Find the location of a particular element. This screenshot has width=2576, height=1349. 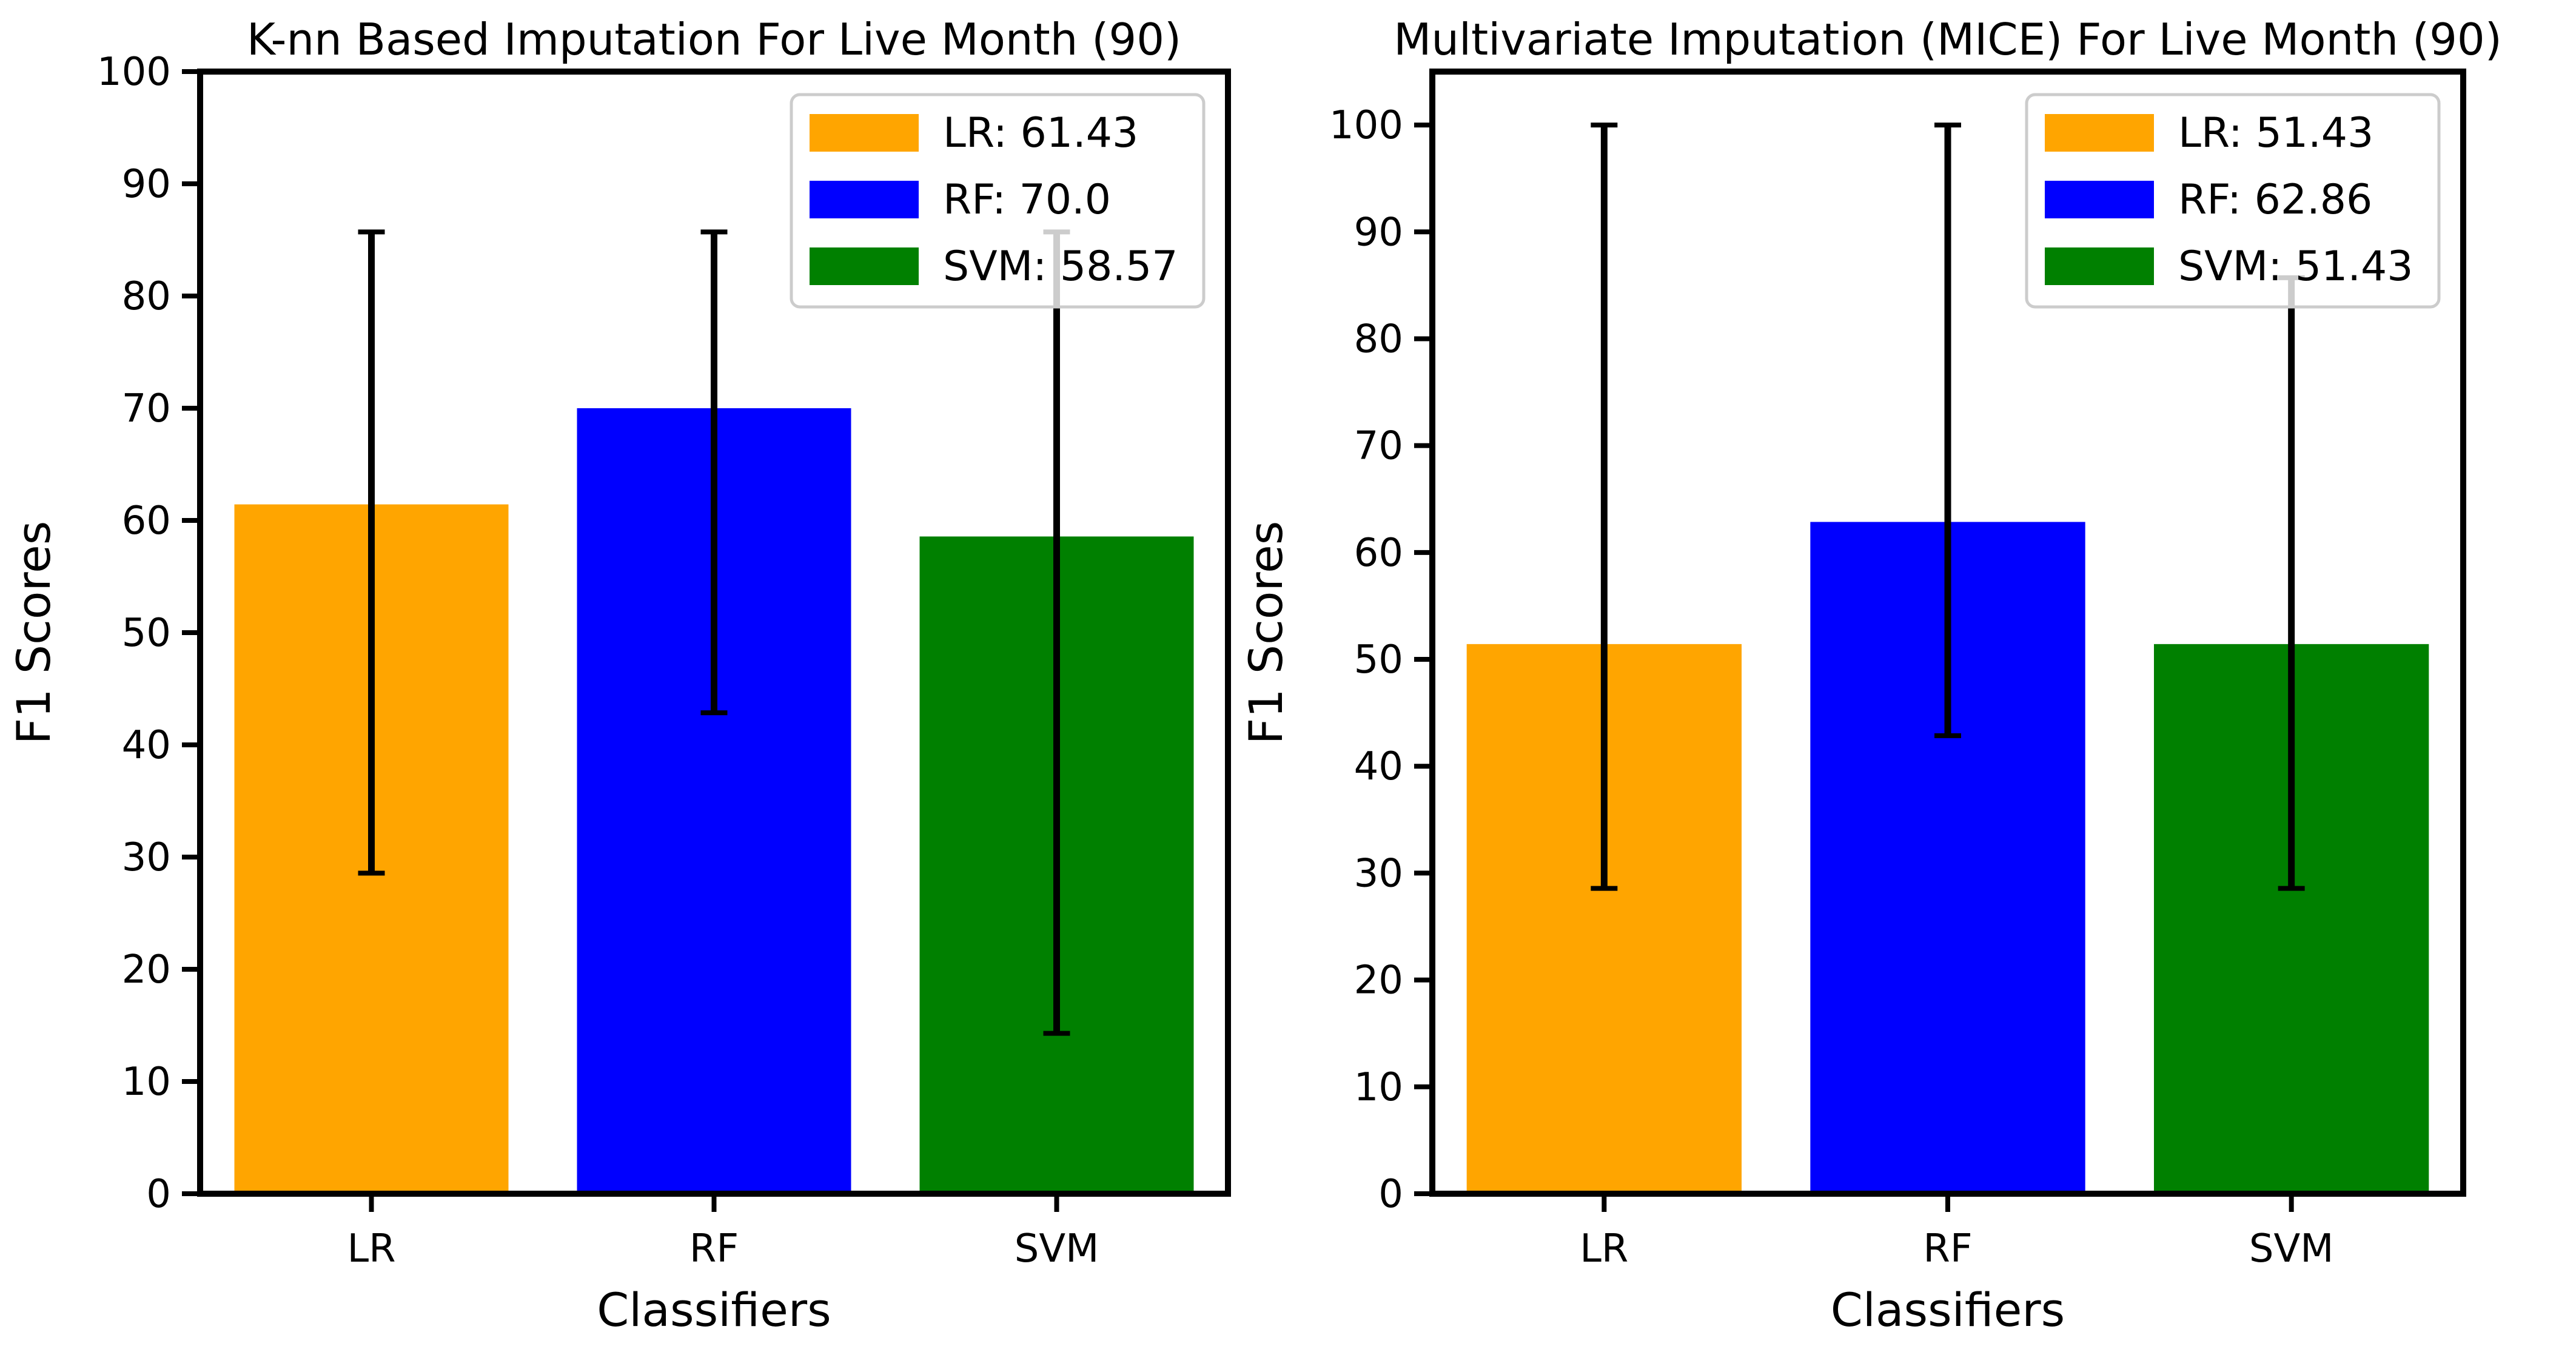

legend: LR: 51.43 RF: 62.86 SVM: 51.43 is located at coordinates (2233, 201).